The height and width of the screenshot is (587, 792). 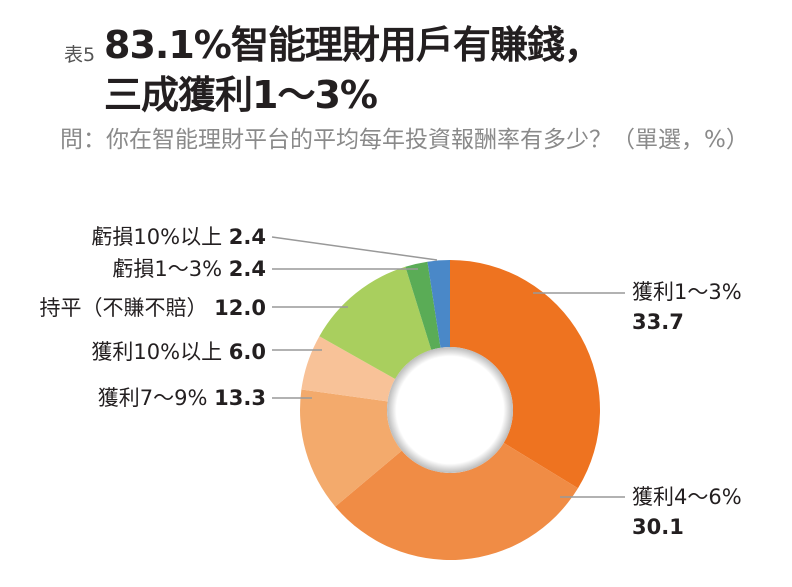 What do you see at coordinates (353, 45) in the screenshot?
I see `title-line-1: 83.1%智能理財用戶有賺錢，` at bounding box center [353, 45].